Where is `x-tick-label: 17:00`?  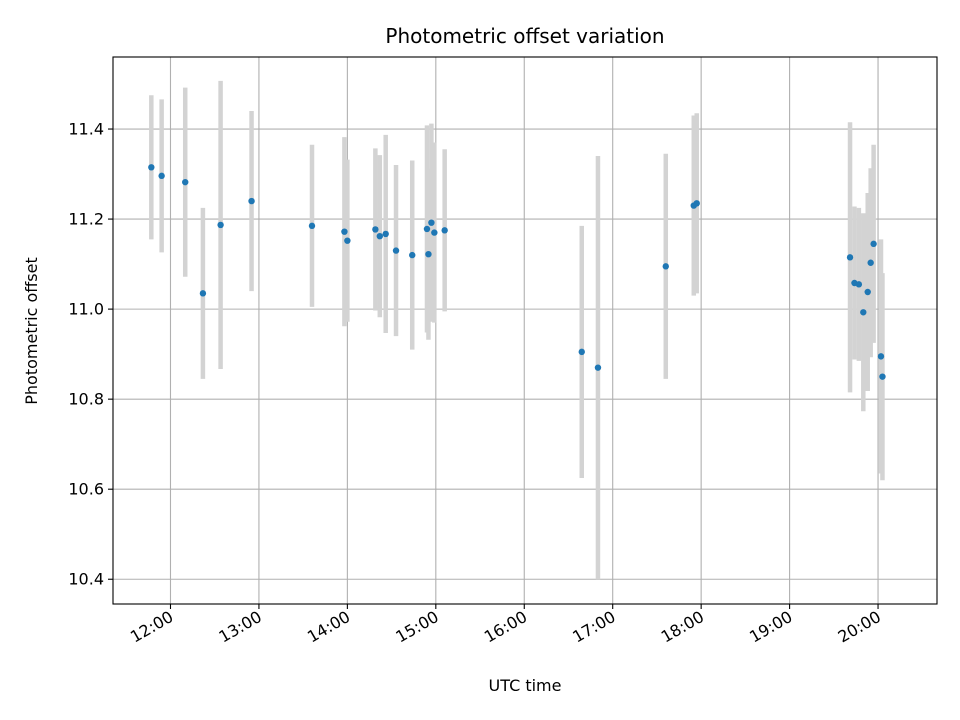 x-tick-label: 17:00 is located at coordinates (593, 627).